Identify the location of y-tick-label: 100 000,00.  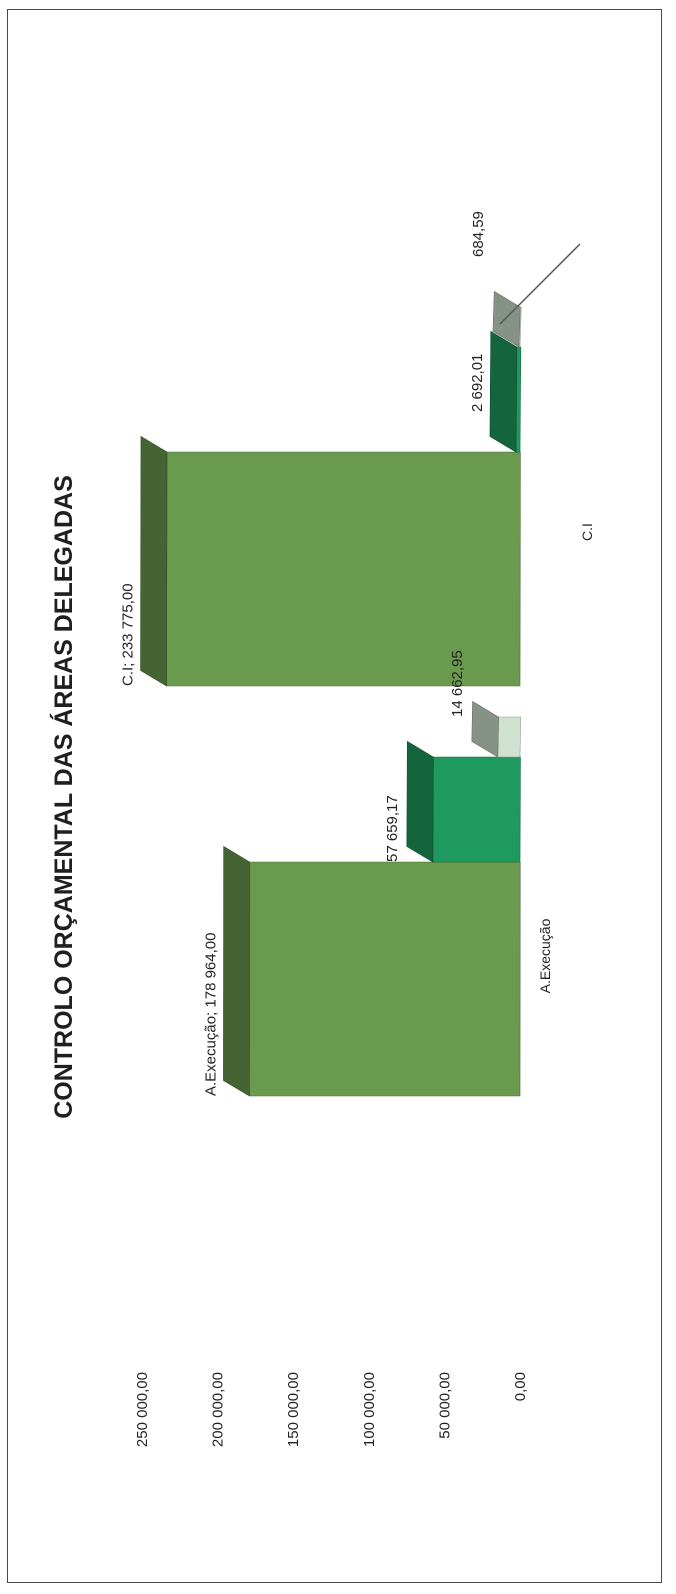
(369, 1409).